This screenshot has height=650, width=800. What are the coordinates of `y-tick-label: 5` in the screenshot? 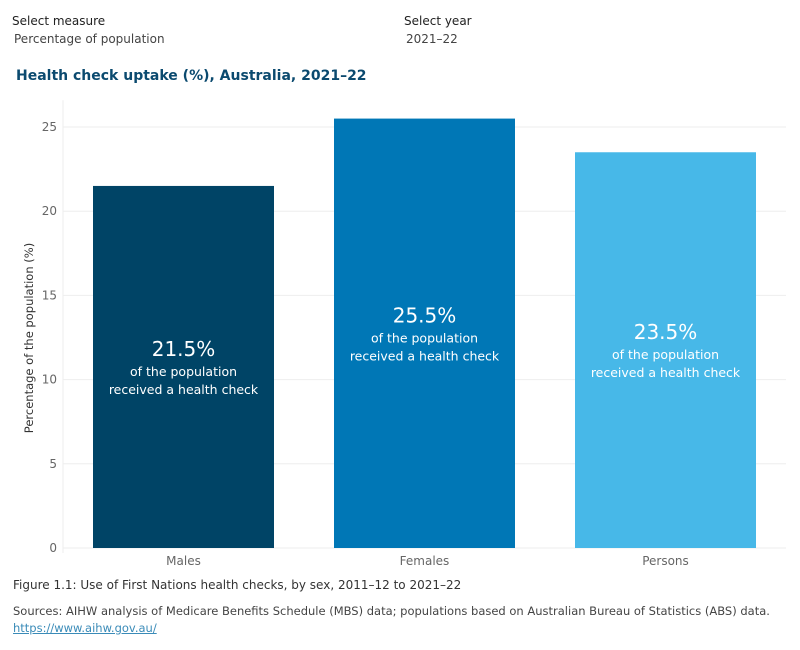 It's located at (53, 464).